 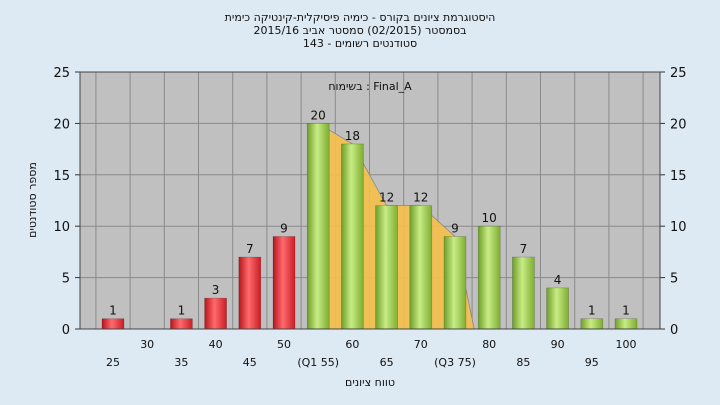 What do you see at coordinates (61, 73) in the screenshot?
I see `y-tick-label-left: 25` at bounding box center [61, 73].